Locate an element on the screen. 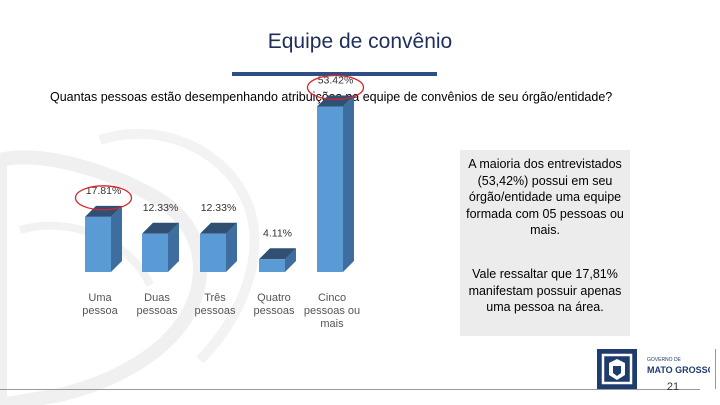 This screenshot has width=720, height=405. logo-small-text: GOVERNO DE is located at coordinates (664, 360).